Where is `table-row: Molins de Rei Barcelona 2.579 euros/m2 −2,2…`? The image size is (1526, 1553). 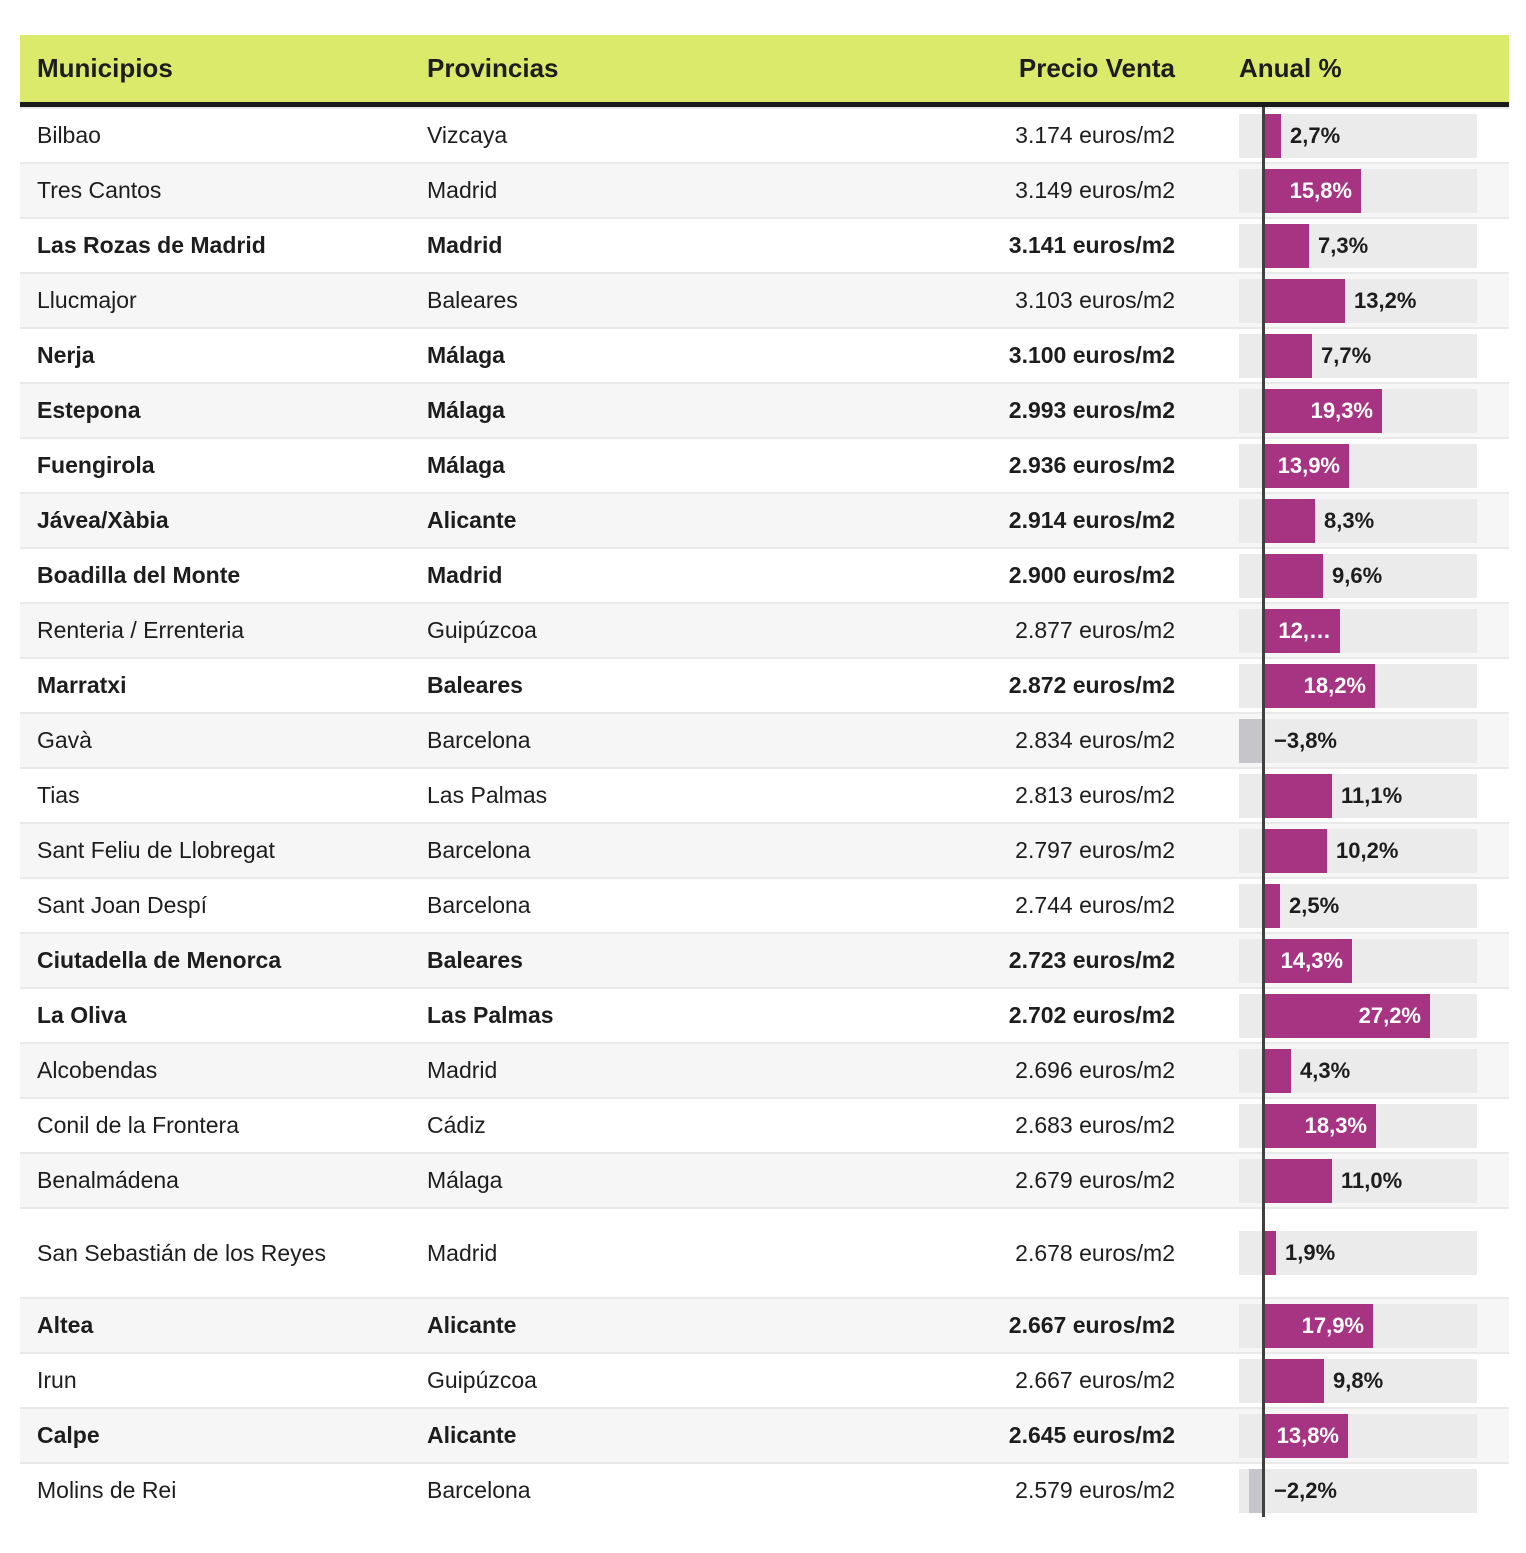 table-row: Molins de Rei Barcelona 2.579 euros/m2 −2,2… is located at coordinates (764, 1489).